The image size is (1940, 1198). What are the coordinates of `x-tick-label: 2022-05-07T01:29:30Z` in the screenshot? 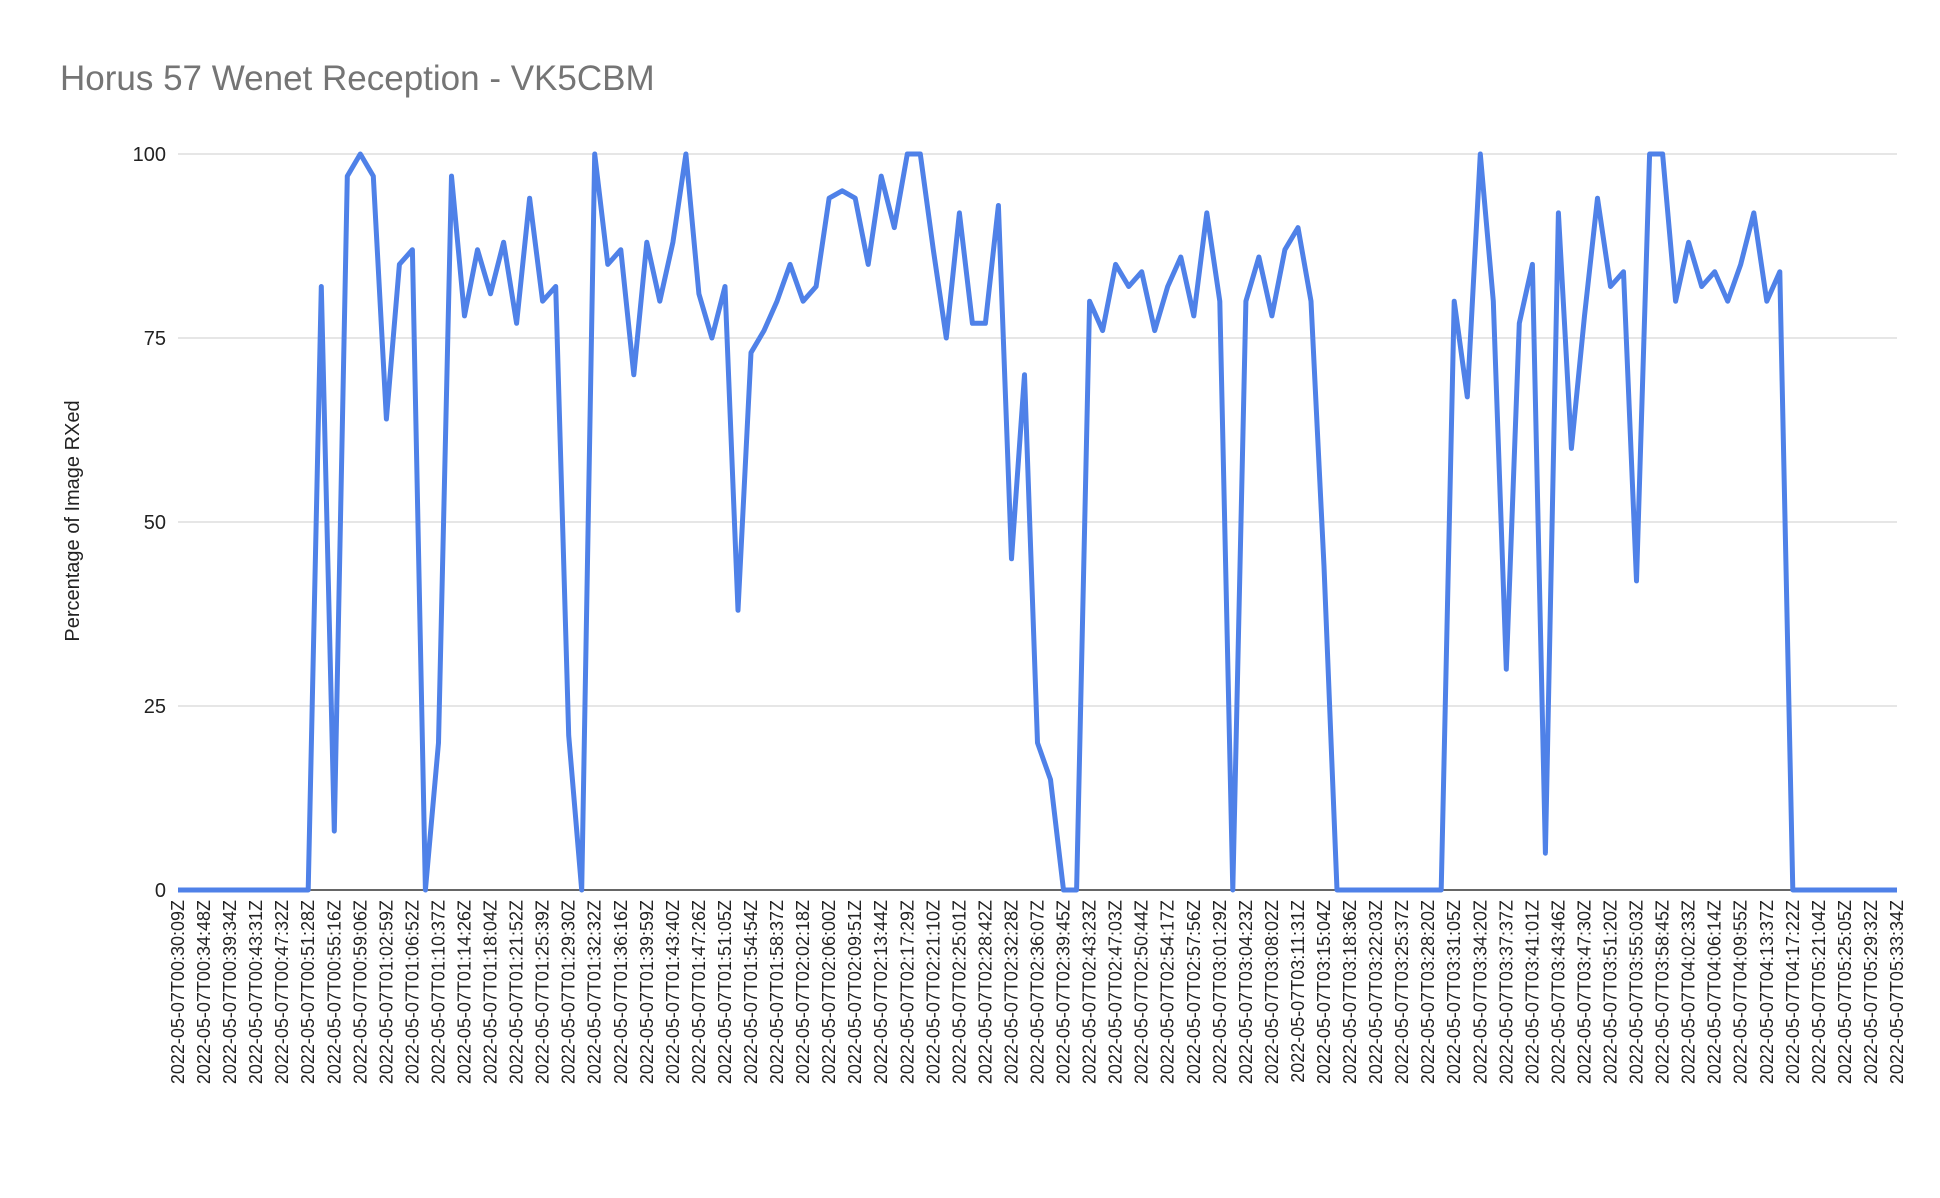 It's located at (569, 992).